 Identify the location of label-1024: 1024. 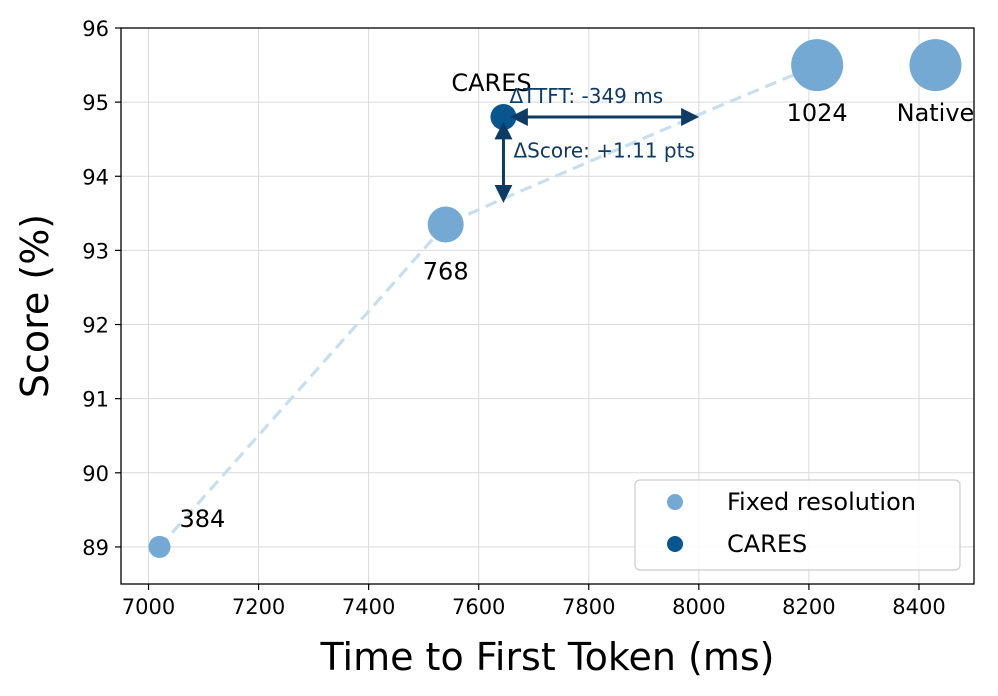
(817, 113).